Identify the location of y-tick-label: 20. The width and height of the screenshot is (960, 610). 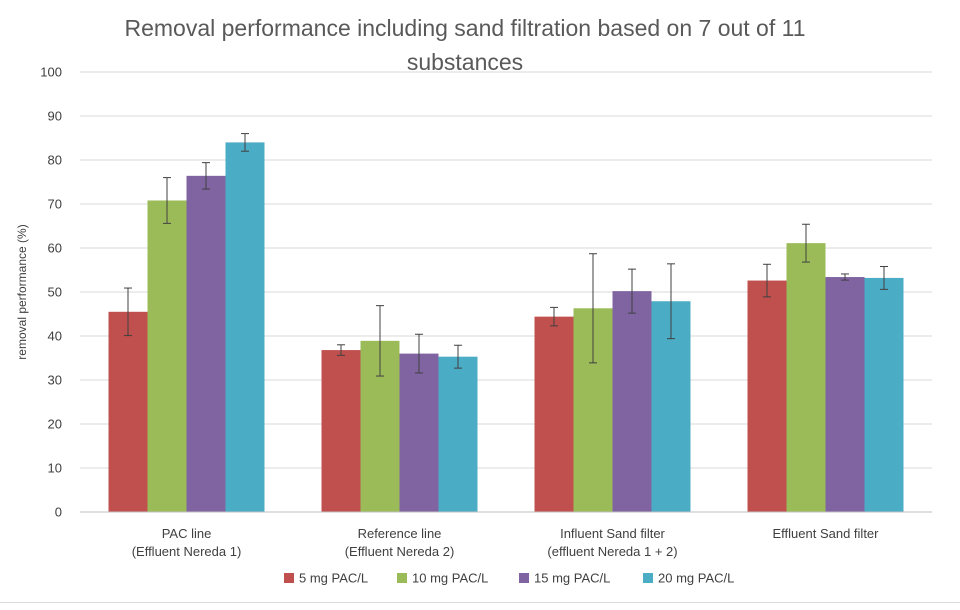
(55, 424).